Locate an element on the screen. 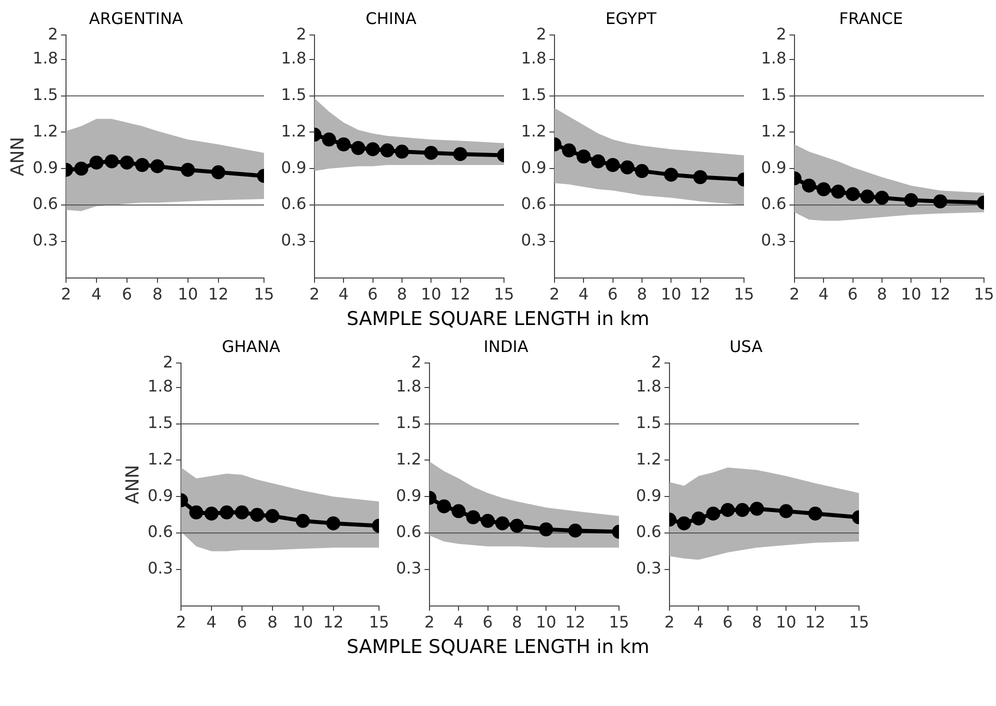 This screenshot has height=706, width=996. chart-title: GHANA is located at coordinates (251, 346).